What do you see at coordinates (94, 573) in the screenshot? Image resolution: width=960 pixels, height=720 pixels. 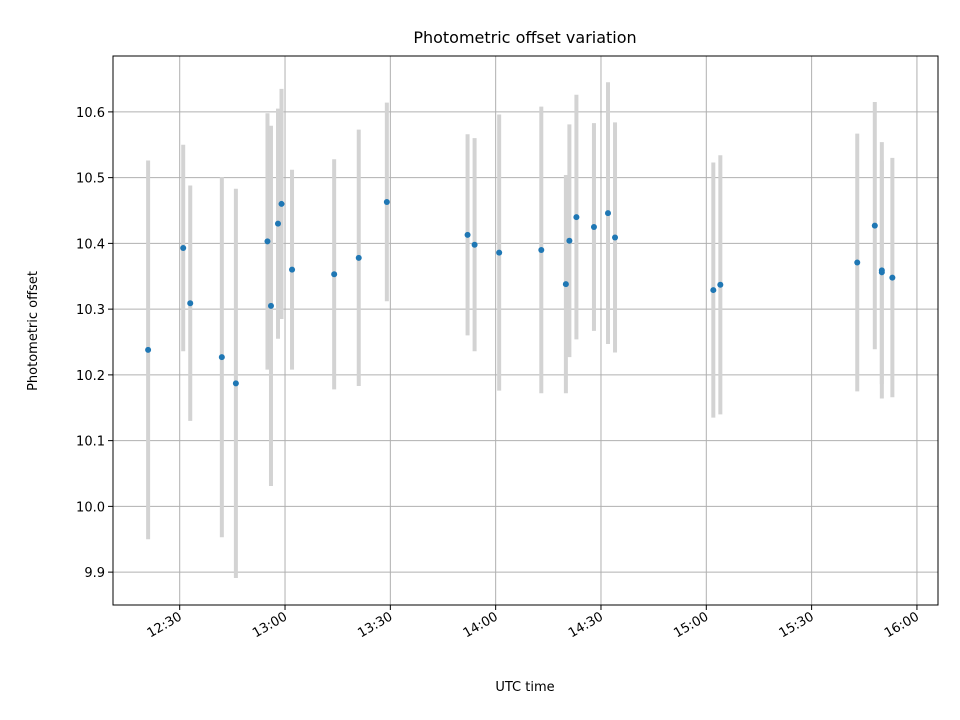 I see `y-tick-label: 9.9` at bounding box center [94, 573].